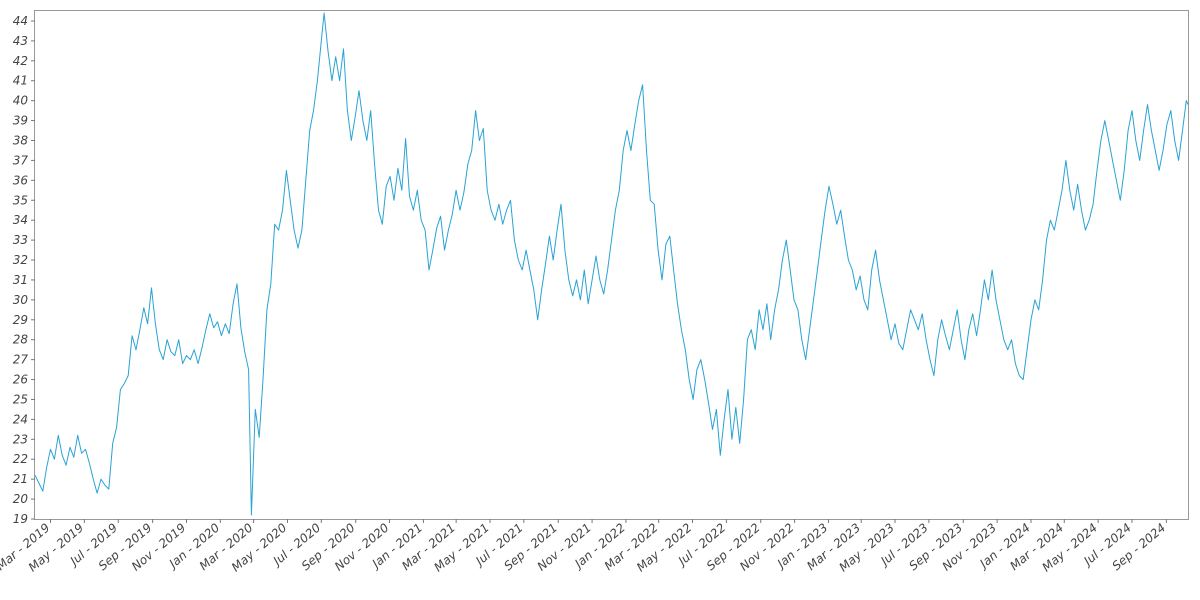 The height and width of the screenshot is (600, 1200). What do you see at coordinates (20, 81) in the screenshot?
I see `y-tick-label: 41` at bounding box center [20, 81].